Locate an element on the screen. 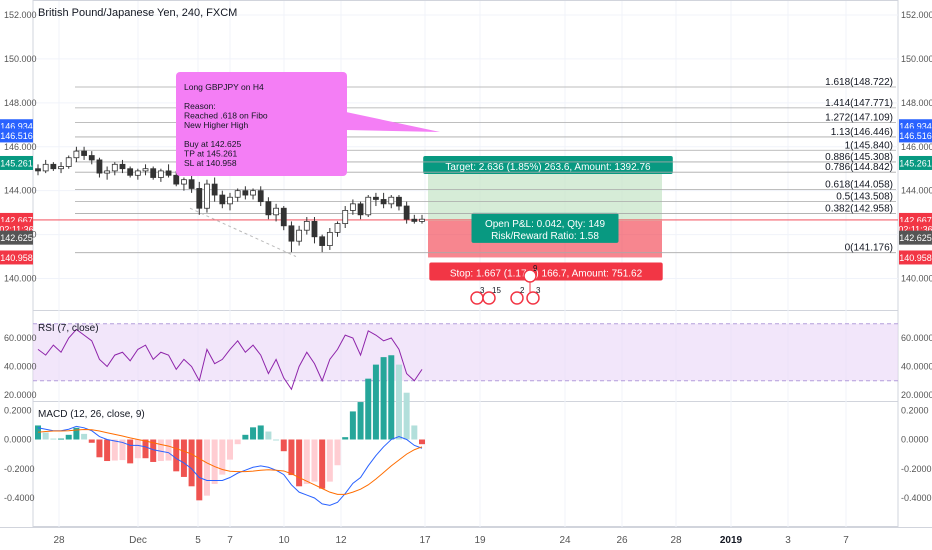  note-line: New Higher High is located at coordinates (216, 125).